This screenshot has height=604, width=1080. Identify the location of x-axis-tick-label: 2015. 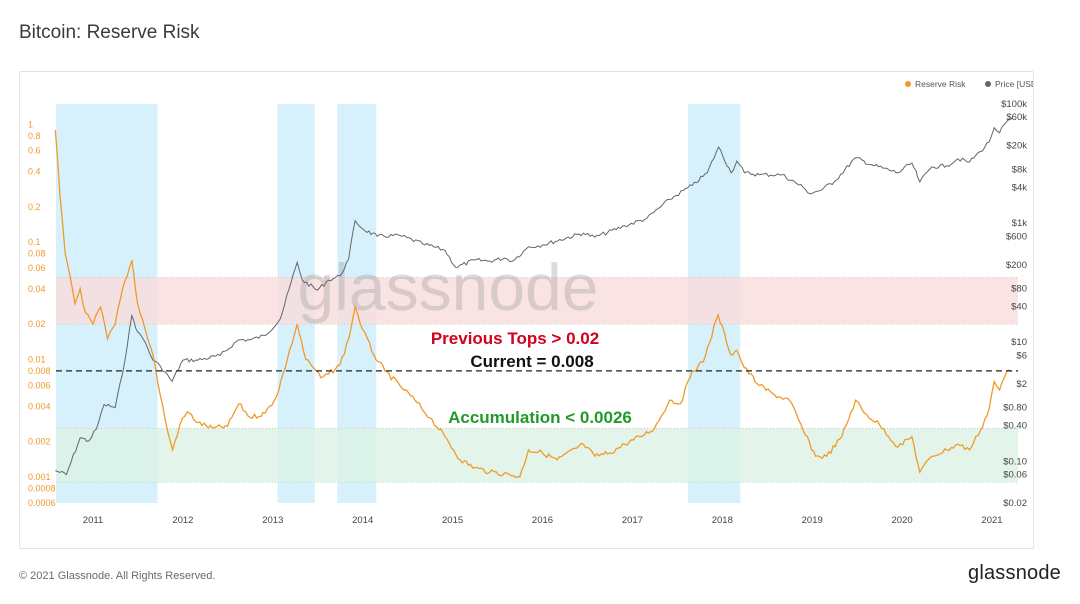
(452, 520).